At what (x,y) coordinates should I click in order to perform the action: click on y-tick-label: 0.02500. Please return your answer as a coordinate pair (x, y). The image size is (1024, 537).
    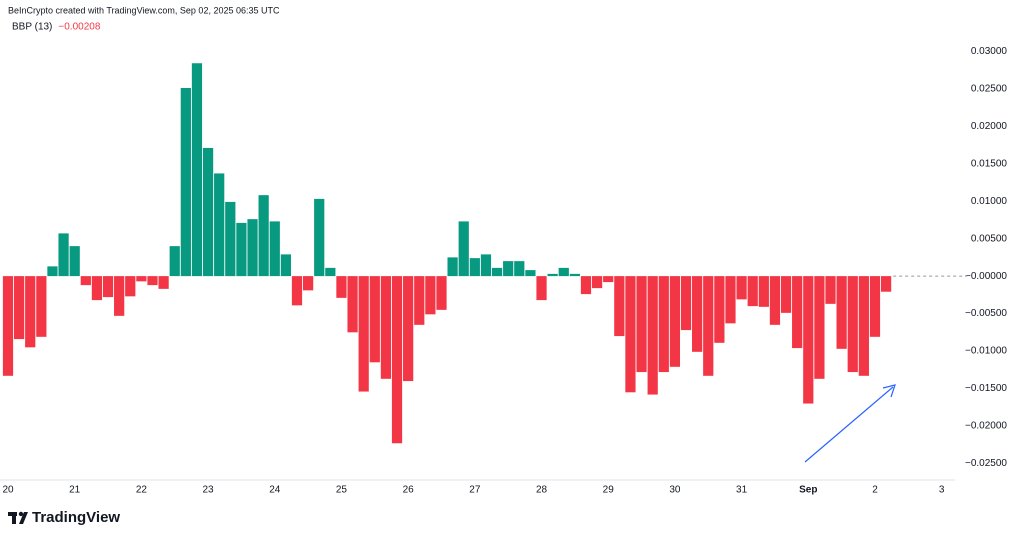
    Looking at the image, I should click on (989, 88).